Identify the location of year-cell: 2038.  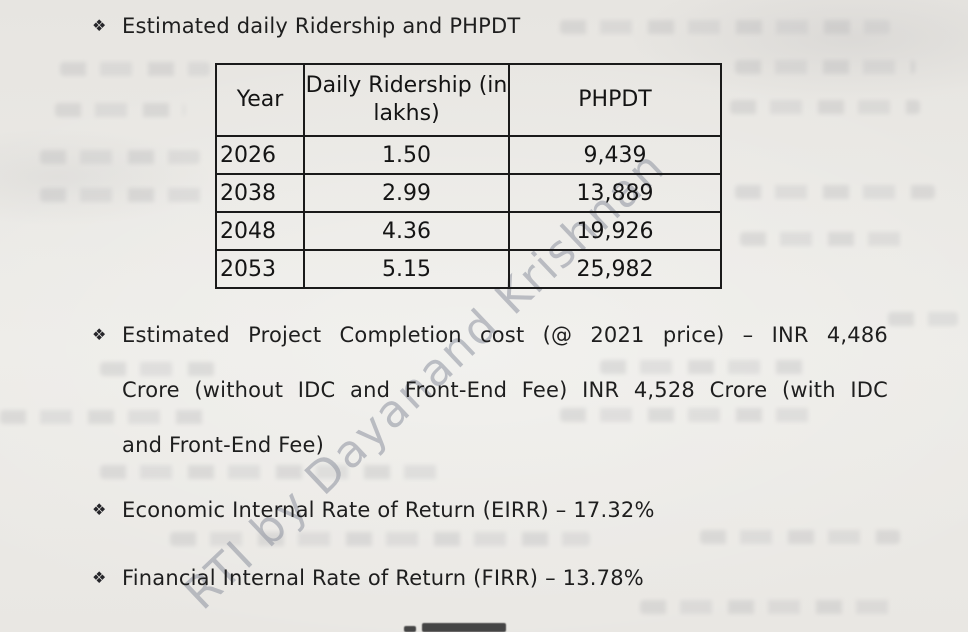
(260, 193).